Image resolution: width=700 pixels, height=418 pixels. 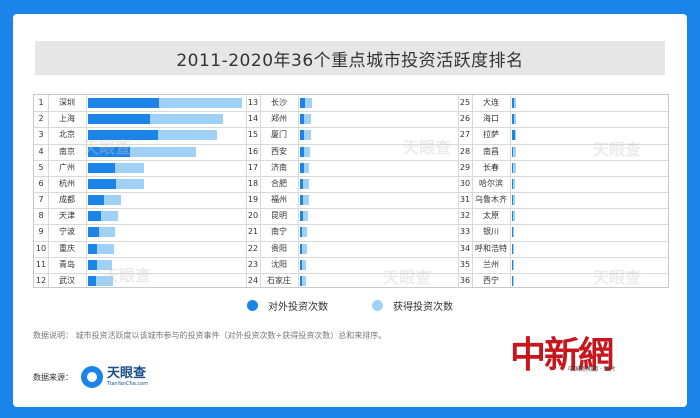 What do you see at coordinates (491, 135) in the screenshot?
I see `city-label: 拉萨` at bounding box center [491, 135].